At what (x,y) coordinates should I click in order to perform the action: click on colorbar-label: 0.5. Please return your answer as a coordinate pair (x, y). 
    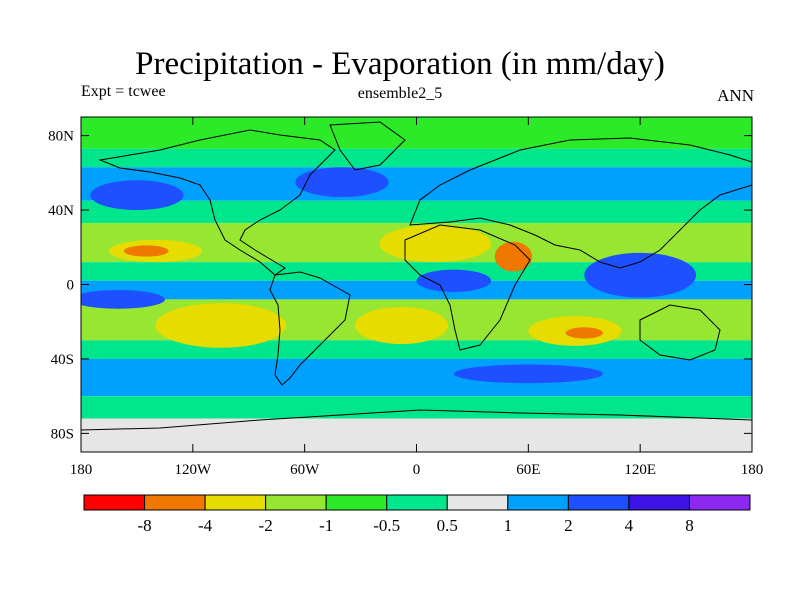
    Looking at the image, I should click on (447, 525).